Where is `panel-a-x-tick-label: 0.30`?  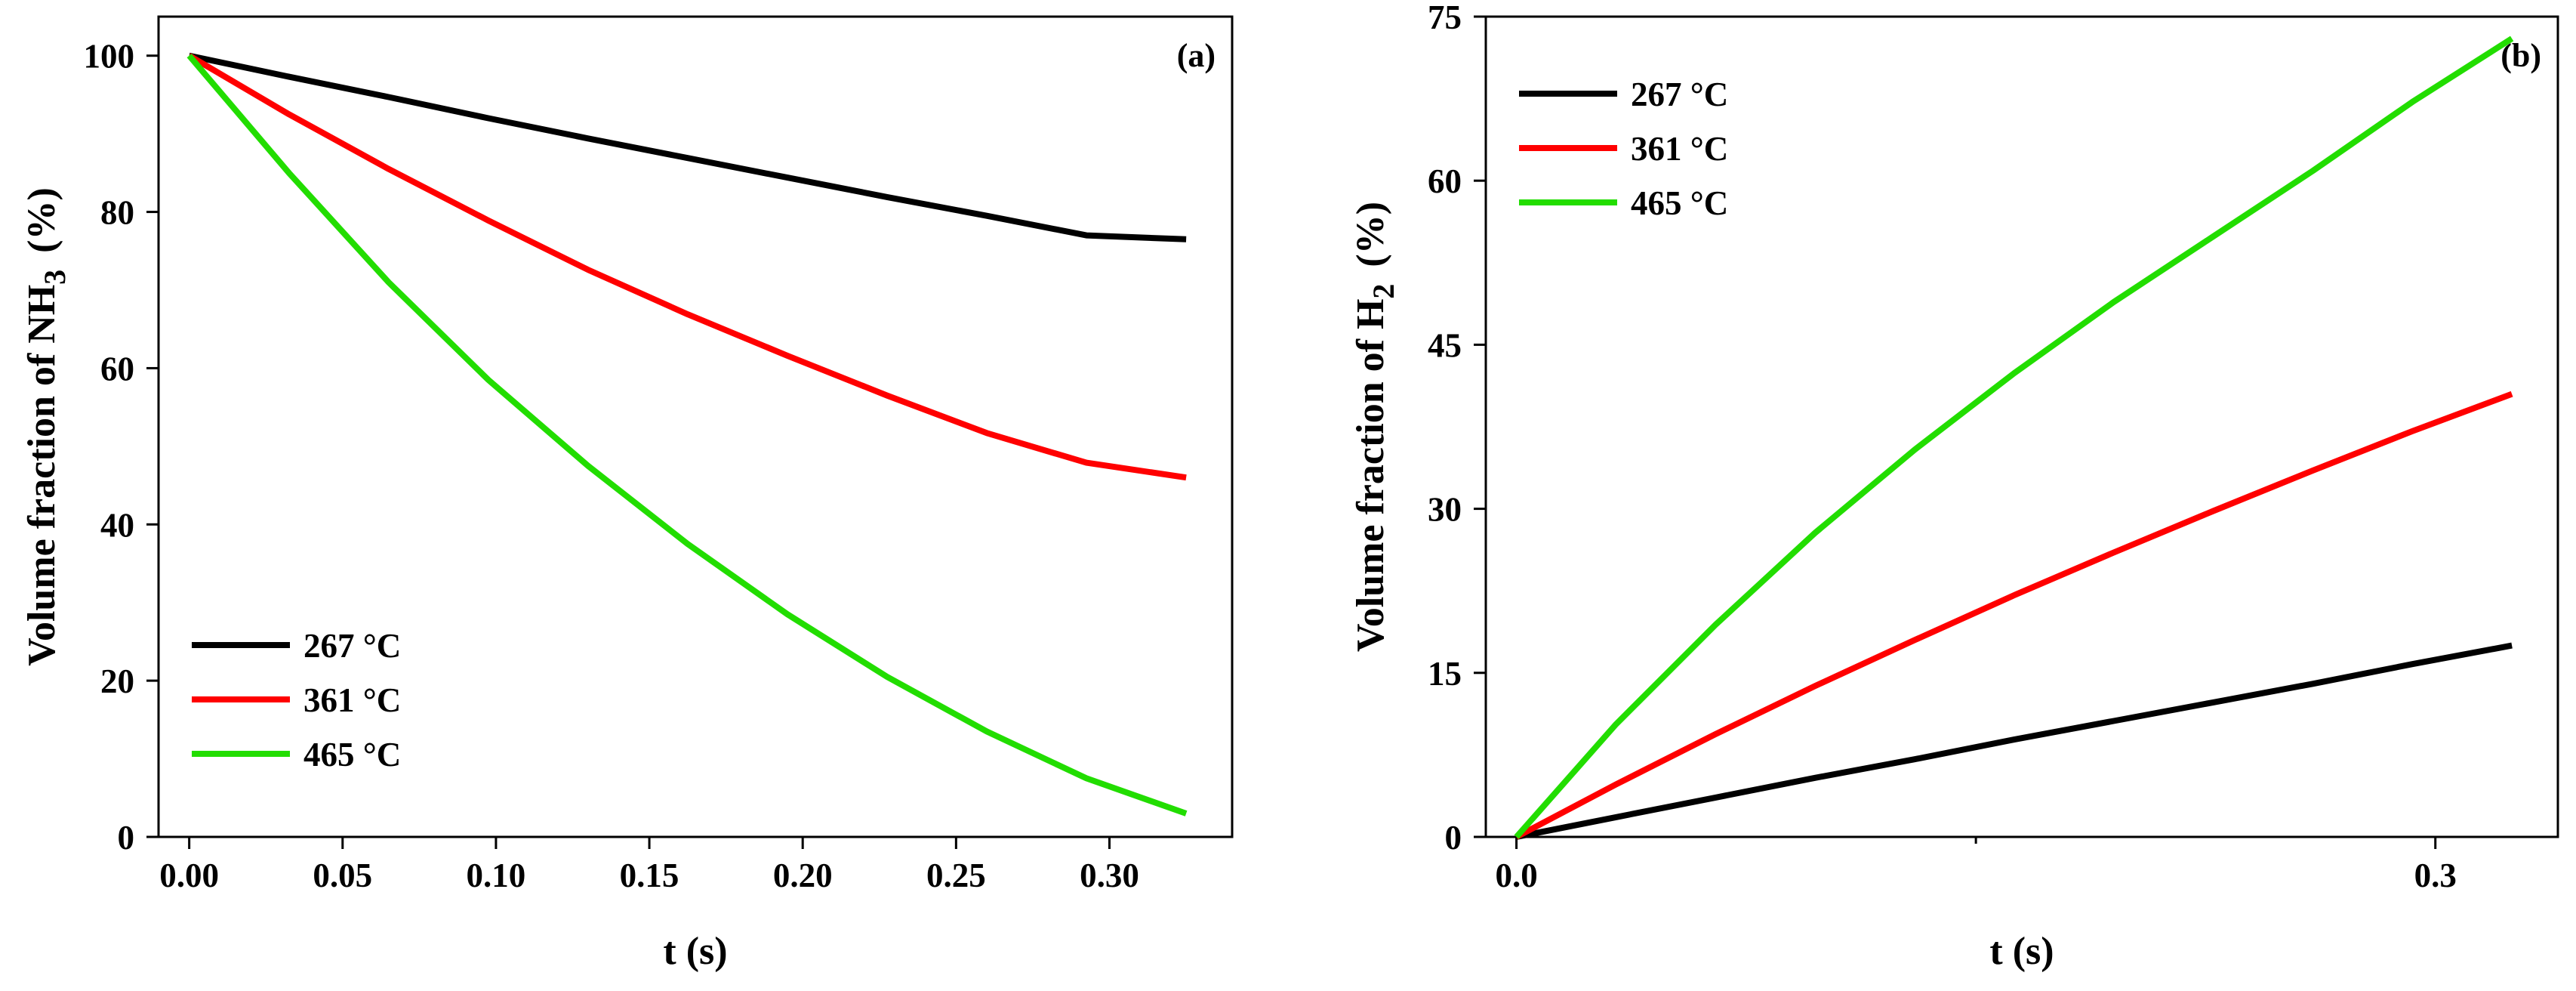
panel-a-x-tick-label: 0.30 is located at coordinates (1109, 875).